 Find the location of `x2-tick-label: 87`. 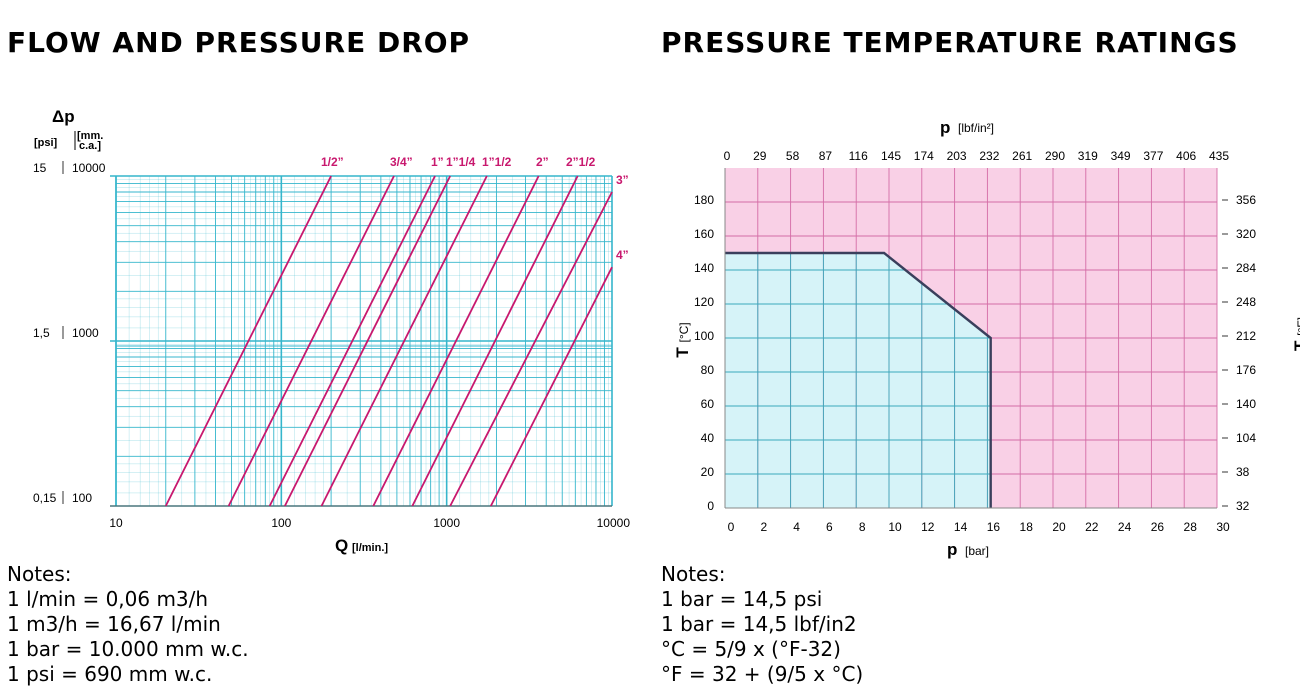

x2-tick-label: 87 is located at coordinates (826, 156).